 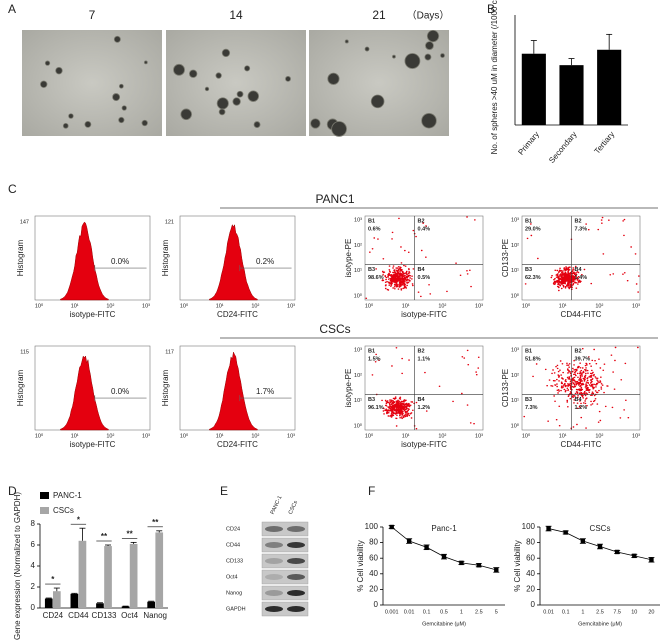 What do you see at coordinates (420, 257) in the screenshot?
I see `event-dots` at bounding box center [420, 257].